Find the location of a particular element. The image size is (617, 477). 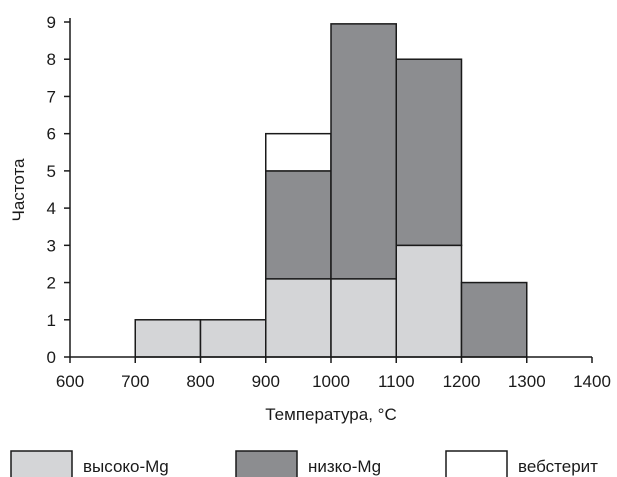

y-tick-label-6: 6 is located at coordinates (51, 134).